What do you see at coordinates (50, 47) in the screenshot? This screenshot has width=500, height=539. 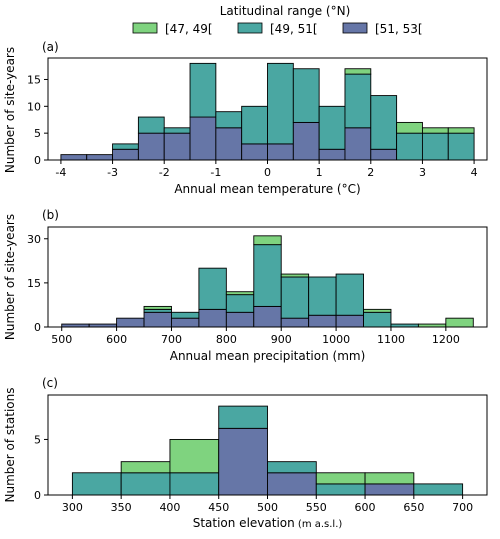 I see `panel-label: (a)` at bounding box center [50, 47].